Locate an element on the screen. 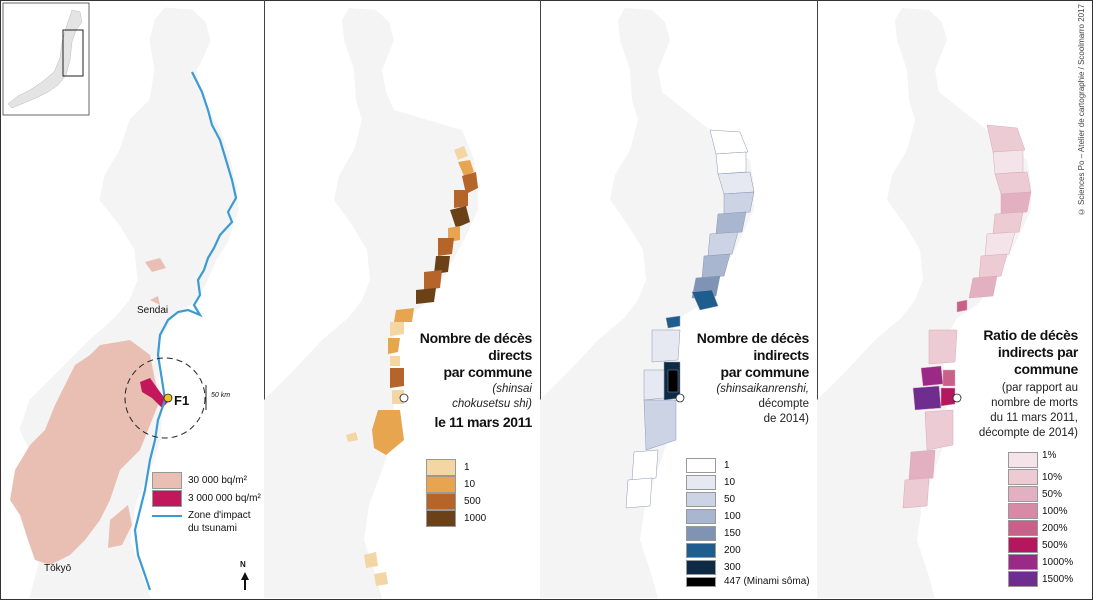 This screenshot has width=1093, height=600. label-north: N is located at coordinates (243, 564).